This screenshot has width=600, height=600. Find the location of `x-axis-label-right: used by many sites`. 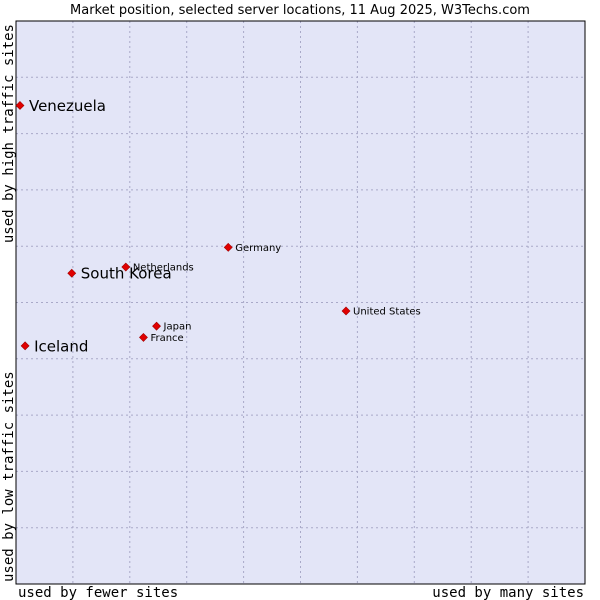

x-axis-label-right: used by many sites is located at coordinates (508, 592).